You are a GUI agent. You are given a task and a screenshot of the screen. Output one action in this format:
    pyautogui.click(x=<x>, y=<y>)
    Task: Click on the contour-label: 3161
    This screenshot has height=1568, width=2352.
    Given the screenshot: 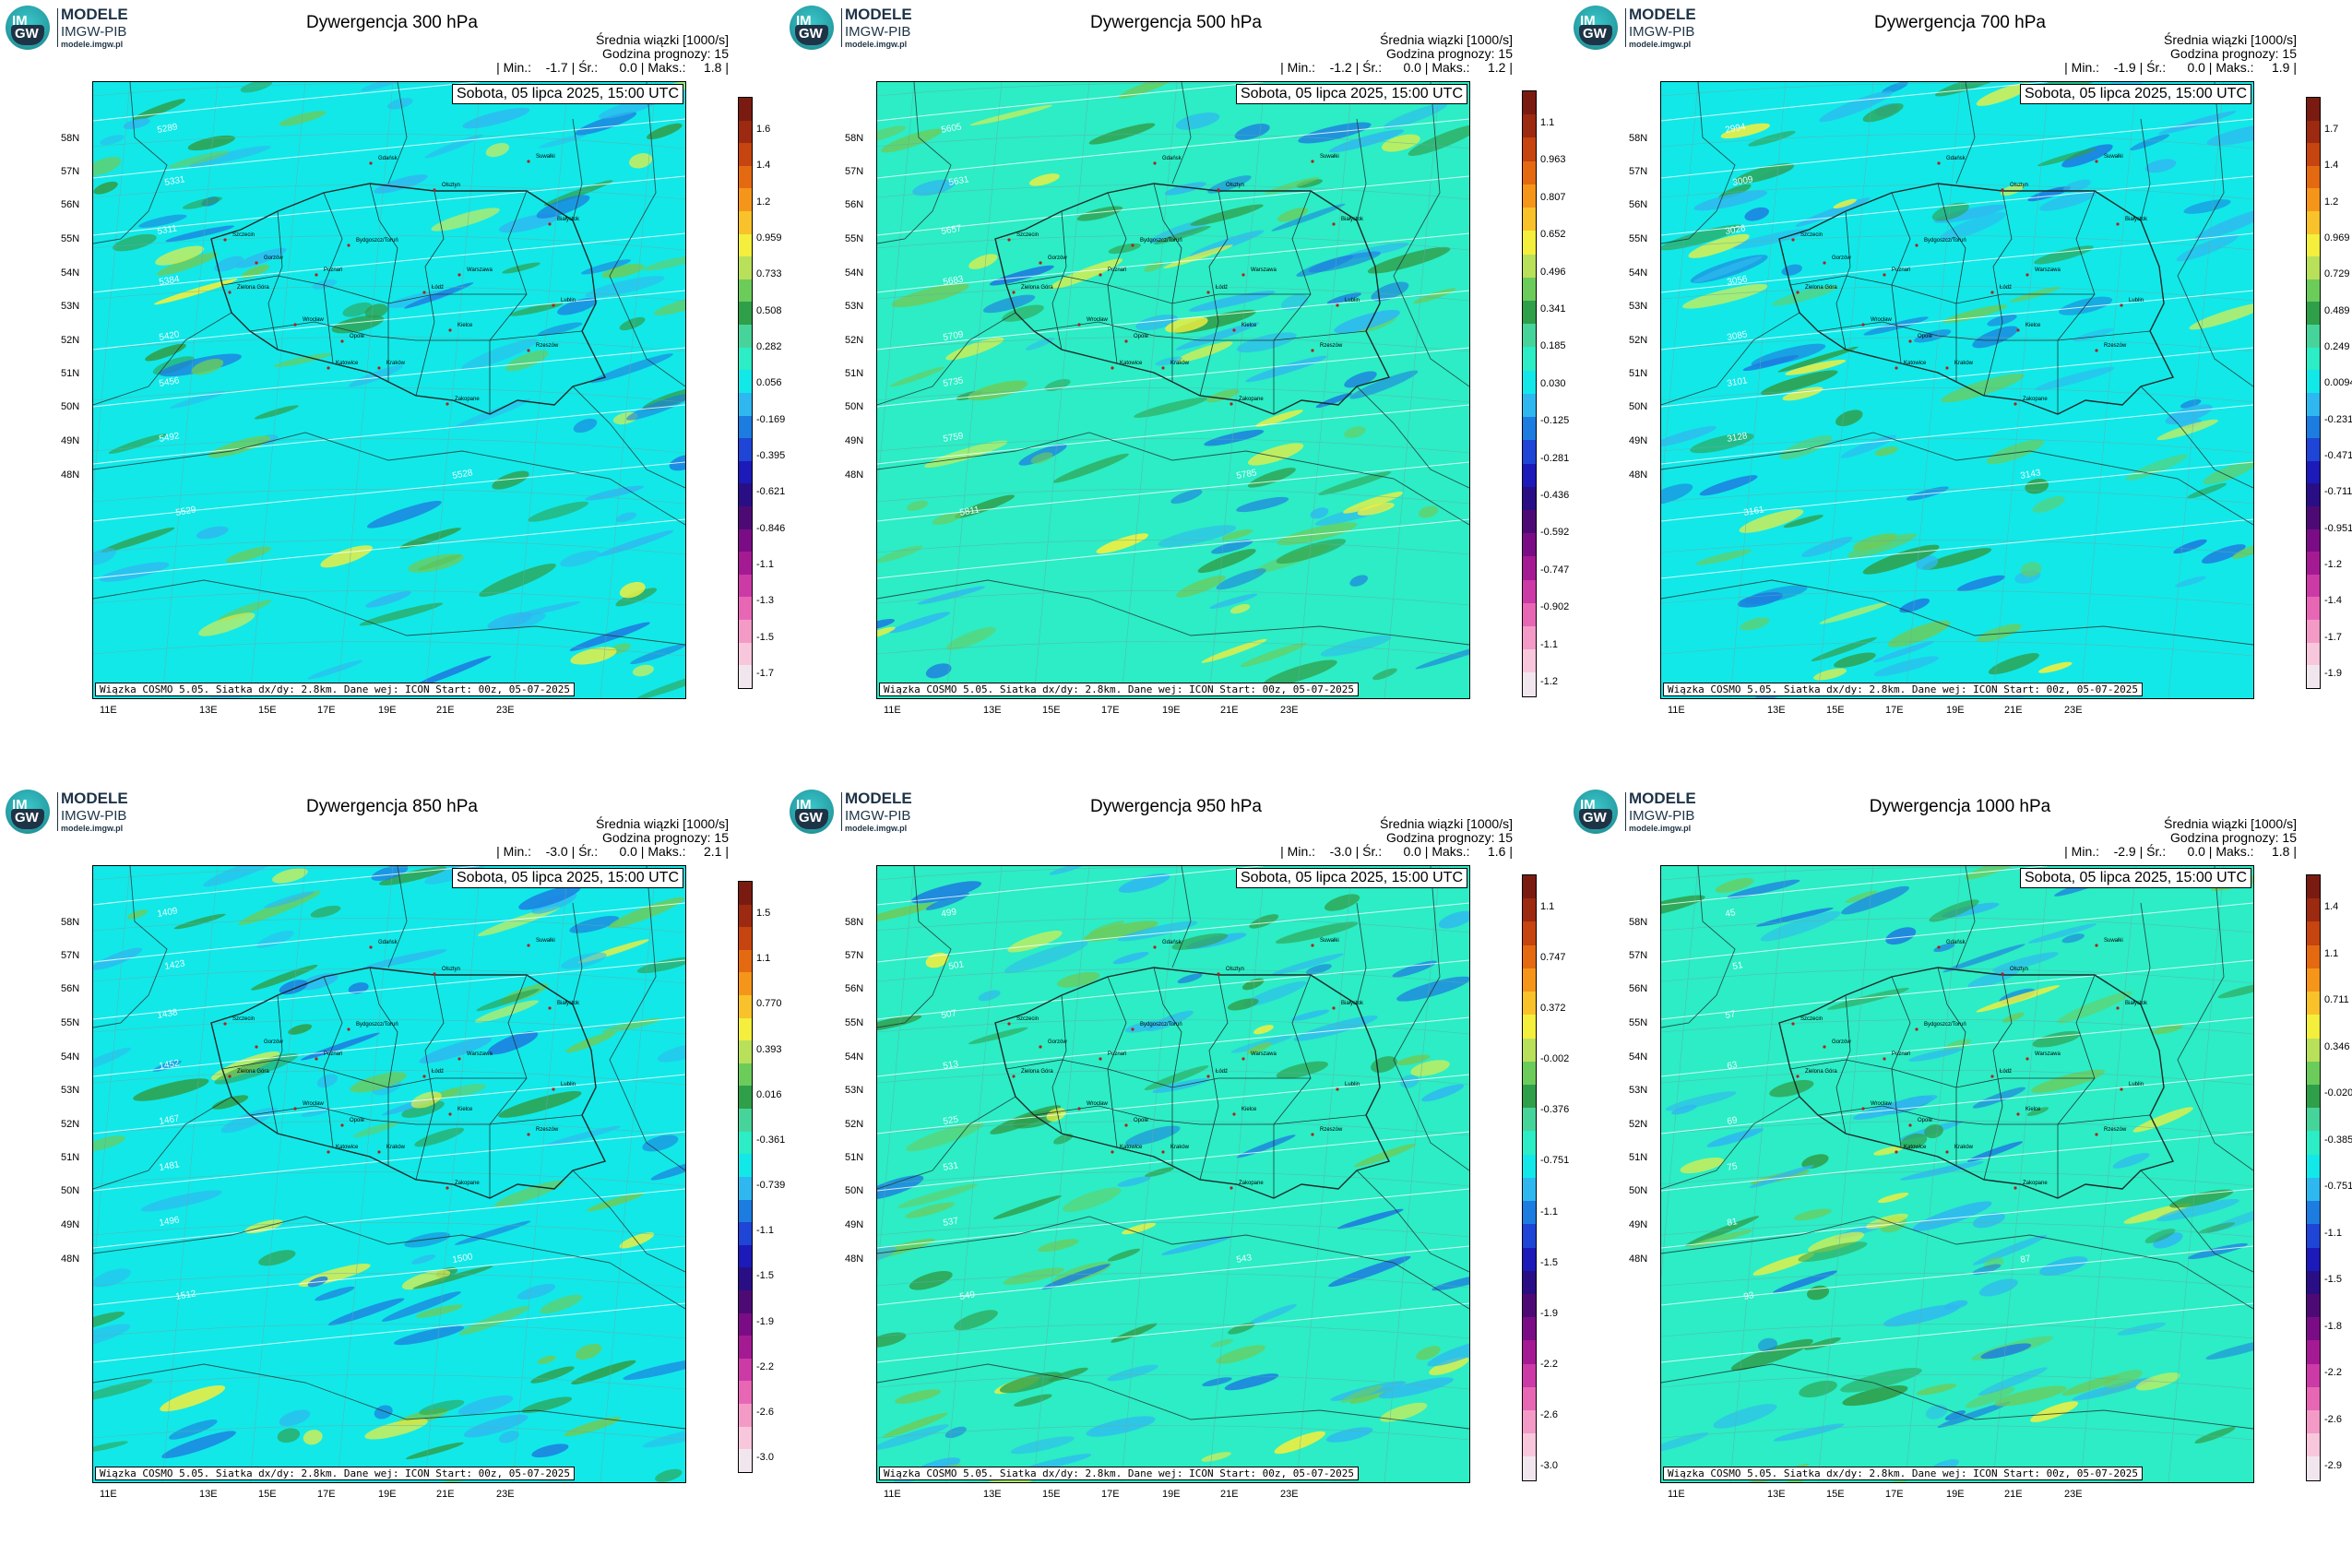 What is the action you would take?
    pyautogui.click(x=1754, y=511)
    